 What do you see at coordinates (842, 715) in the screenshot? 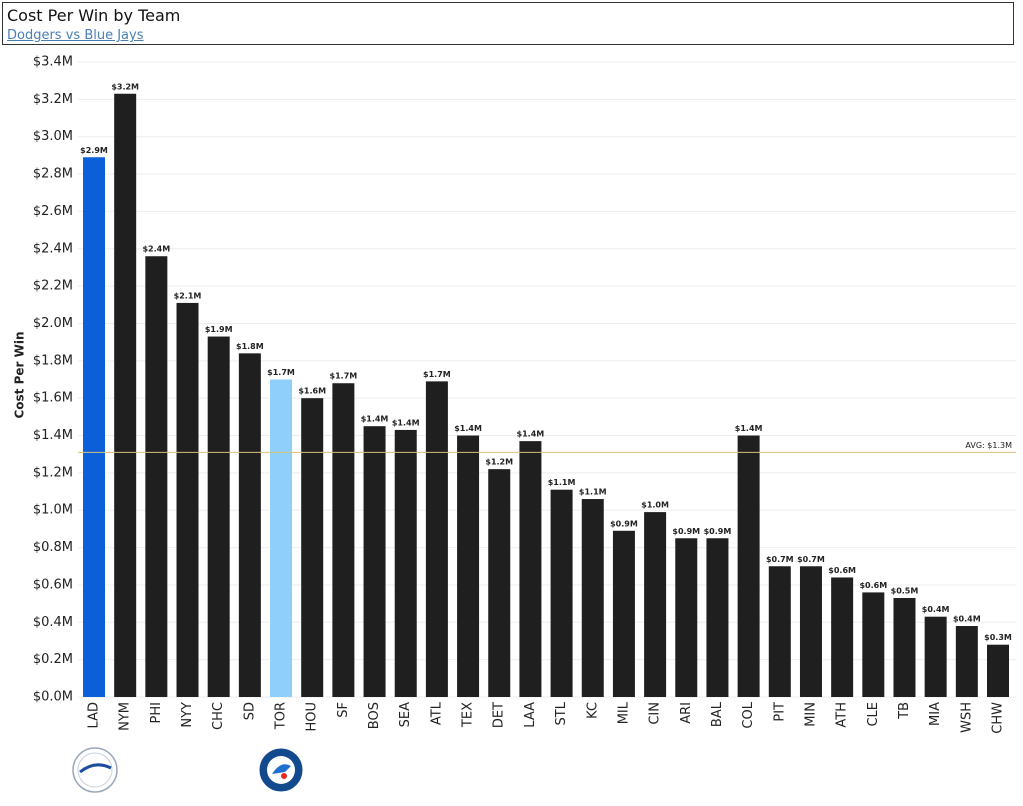
I see `x-tick-label: ATH` at bounding box center [842, 715].